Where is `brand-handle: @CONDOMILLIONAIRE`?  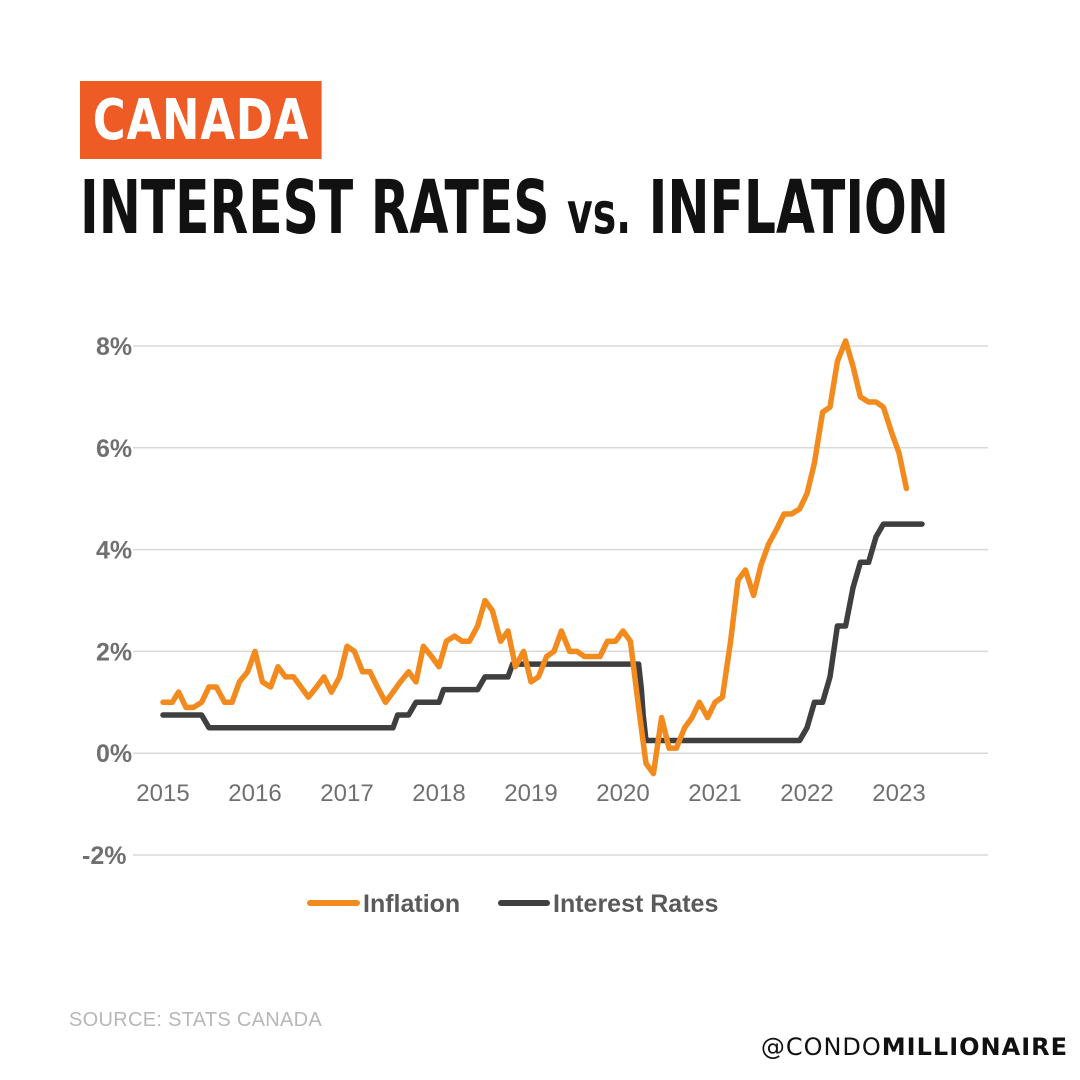 brand-handle: @CONDOMILLIONAIRE is located at coordinates (914, 1047).